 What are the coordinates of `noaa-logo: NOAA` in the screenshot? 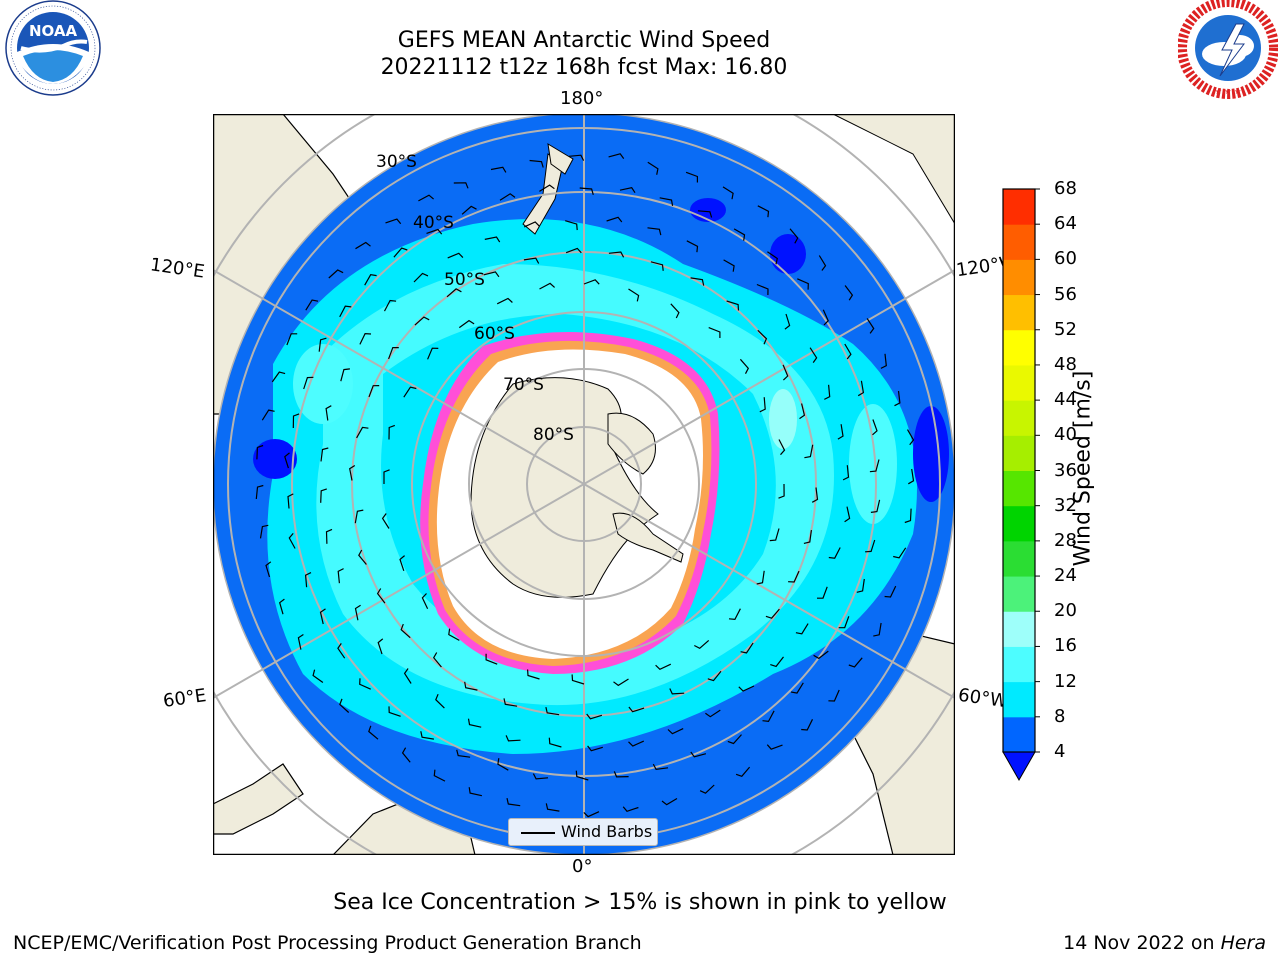 It's located at (53, 48).